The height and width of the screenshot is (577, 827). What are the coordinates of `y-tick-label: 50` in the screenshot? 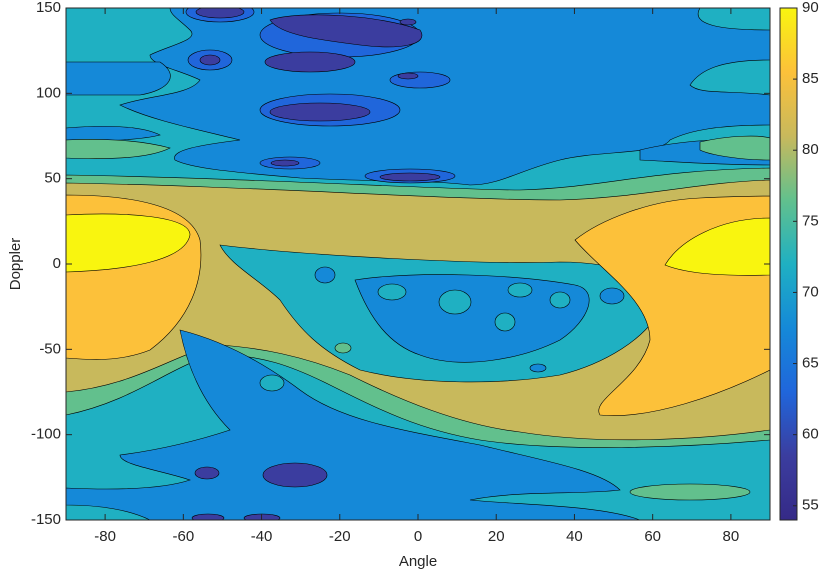 It's located at (52, 178).